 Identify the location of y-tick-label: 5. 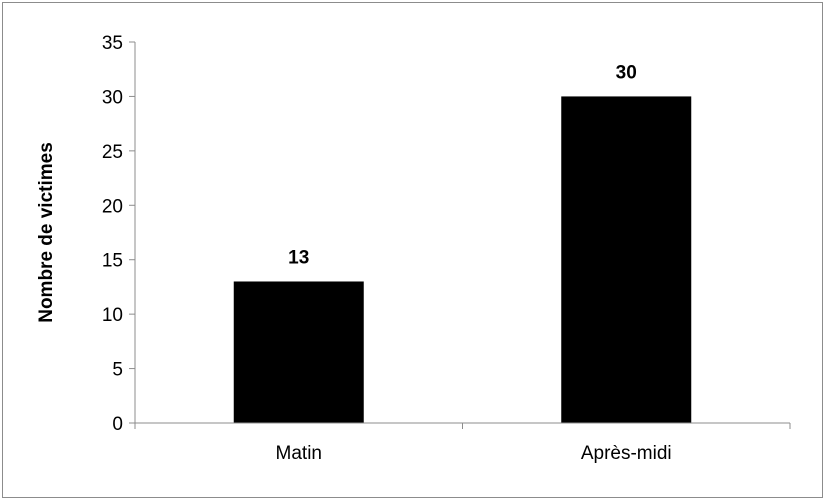
(117, 370).